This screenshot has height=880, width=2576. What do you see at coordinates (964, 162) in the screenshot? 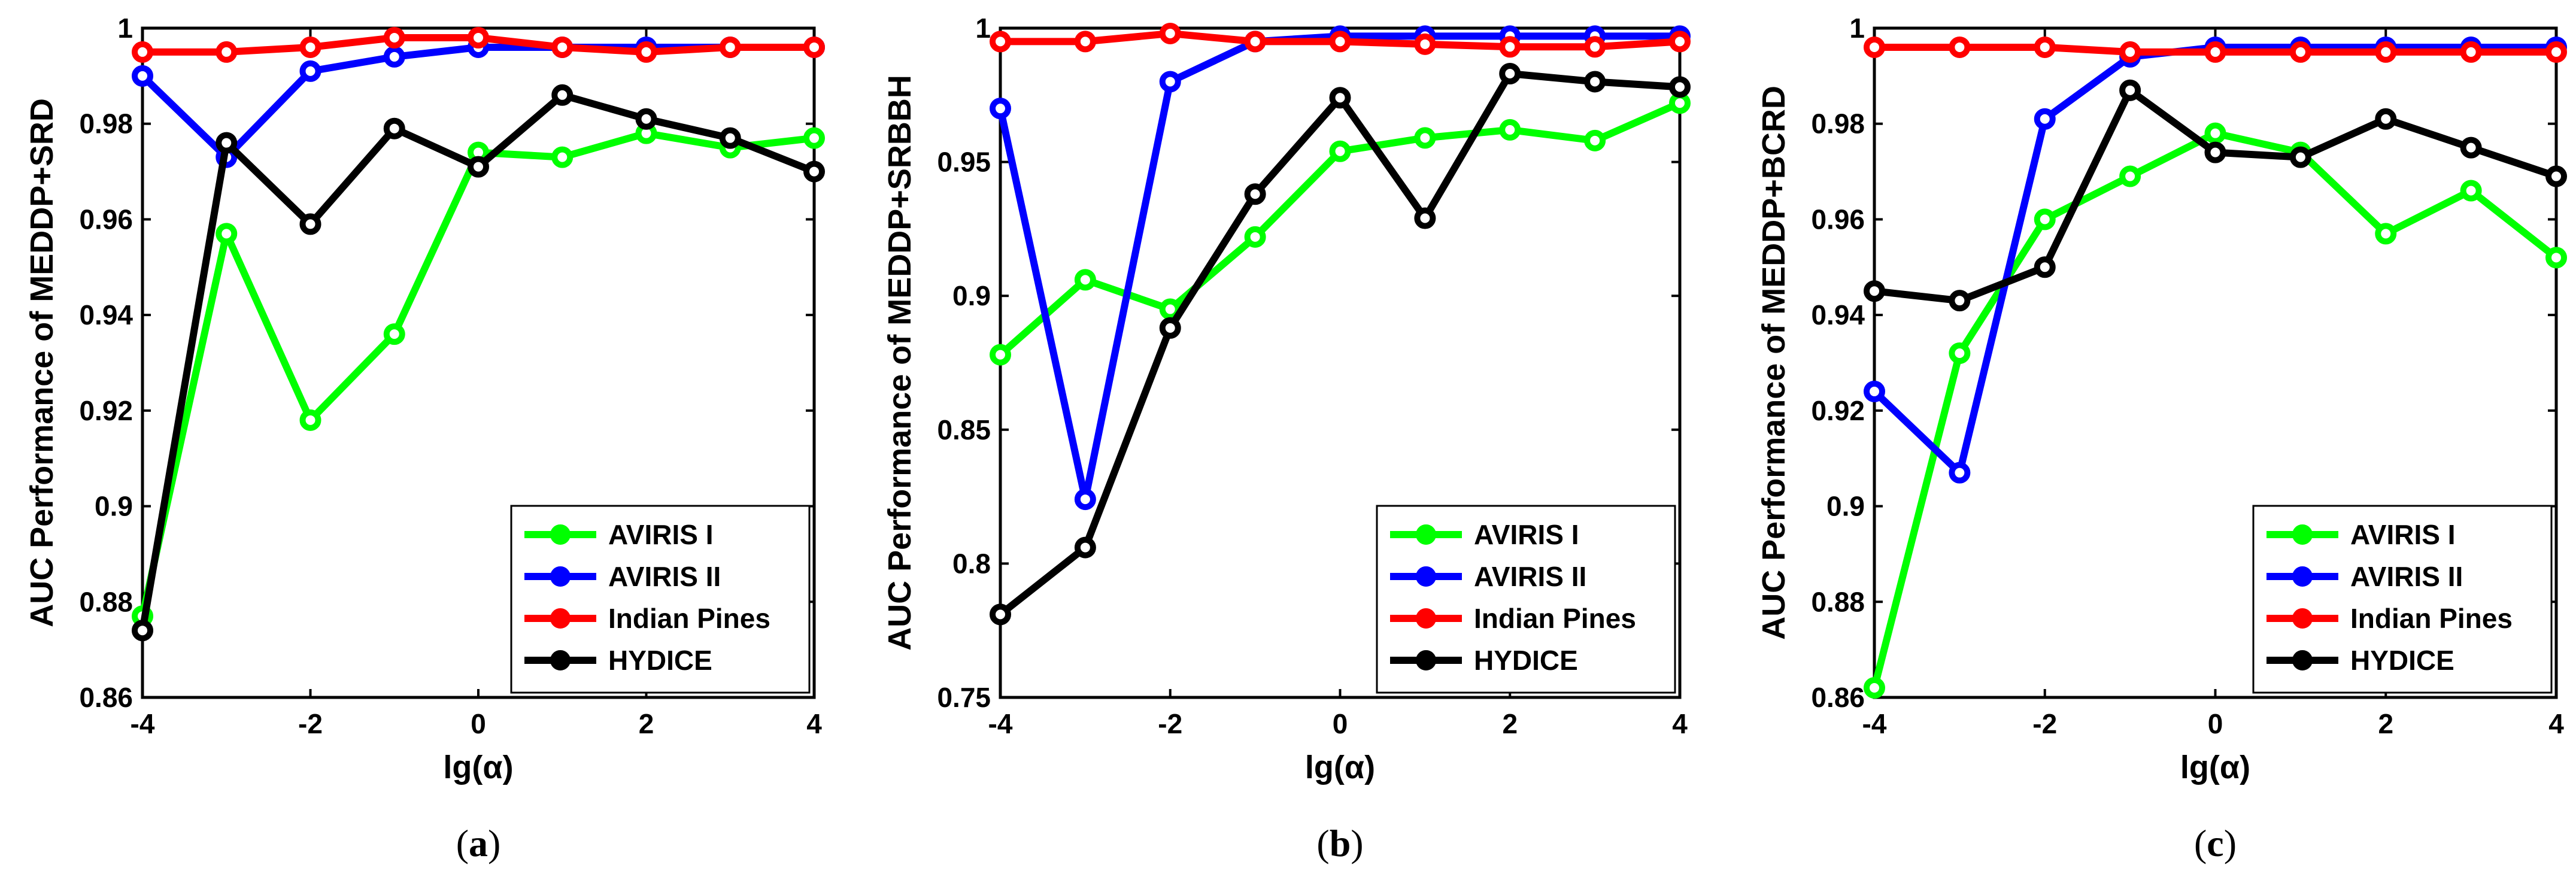
I see `y-tick-label: 0.95` at bounding box center [964, 162].